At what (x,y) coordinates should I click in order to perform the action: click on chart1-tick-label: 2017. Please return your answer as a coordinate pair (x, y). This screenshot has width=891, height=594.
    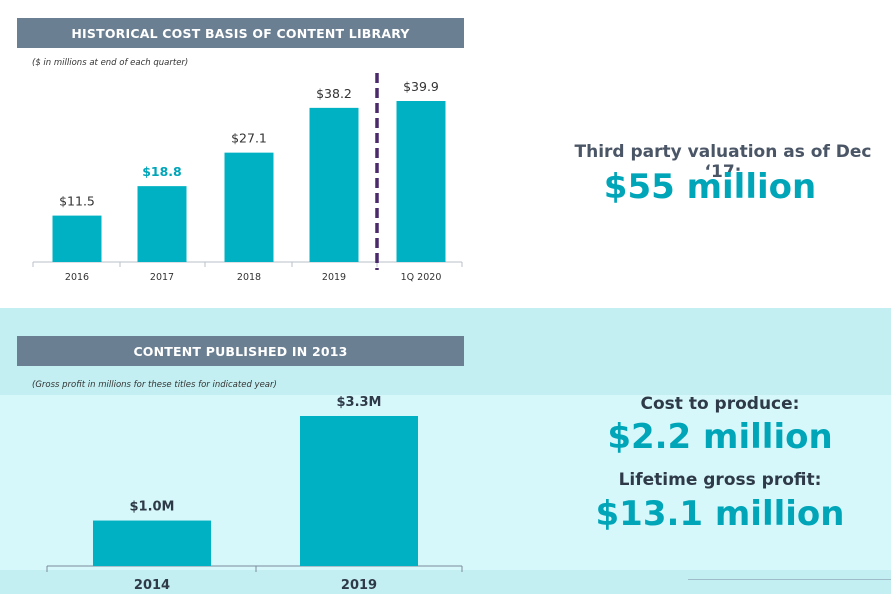
    Looking at the image, I should click on (162, 277).